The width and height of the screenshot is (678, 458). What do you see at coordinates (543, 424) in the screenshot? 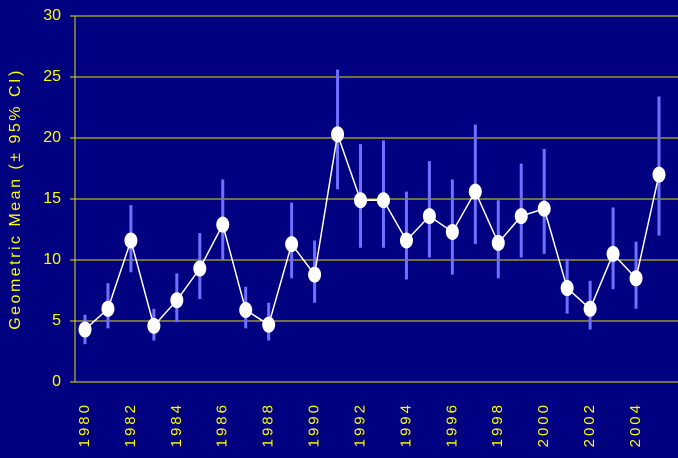
I see `x-tick-label: 2000` at bounding box center [543, 424].